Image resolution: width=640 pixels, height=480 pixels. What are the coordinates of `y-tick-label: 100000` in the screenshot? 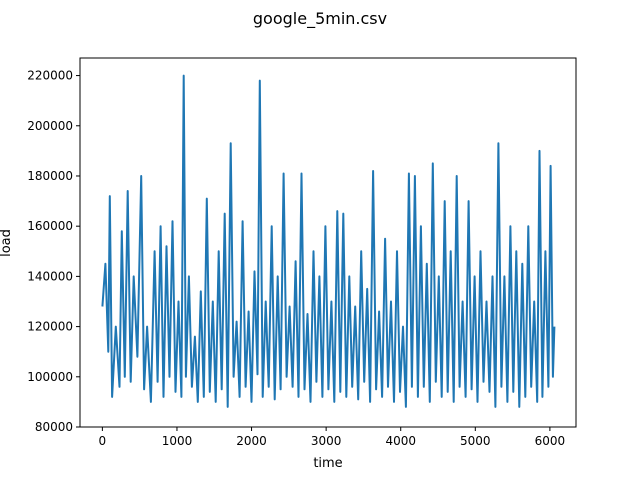 It's located at (50, 377).